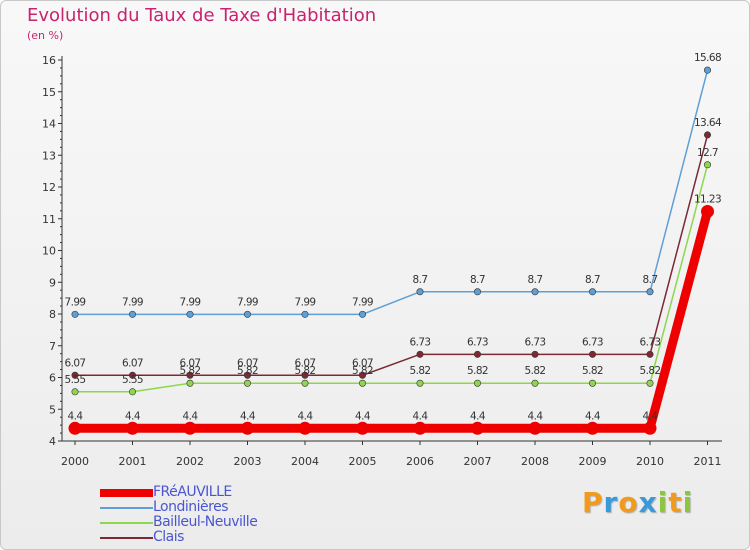  Describe the element at coordinates (52, 409) in the screenshot. I see `y-tick-label: 5` at that location.